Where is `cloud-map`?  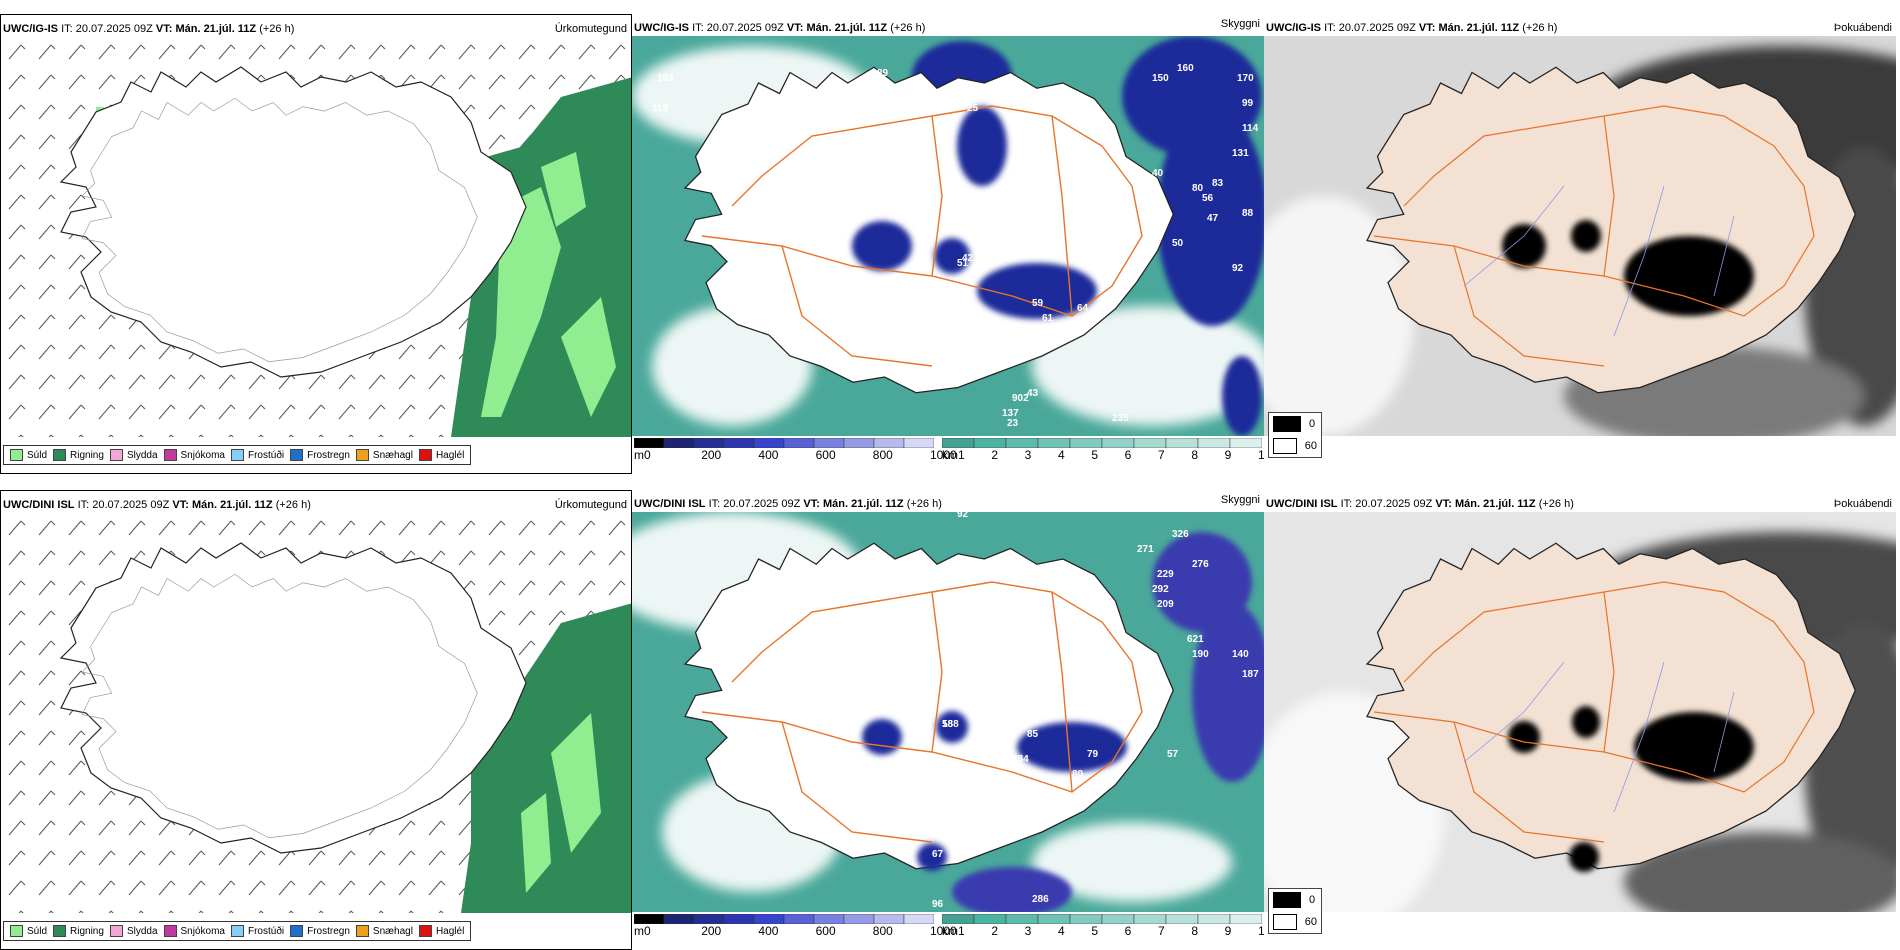 cloud-map is located at coordinates (1580, 712).